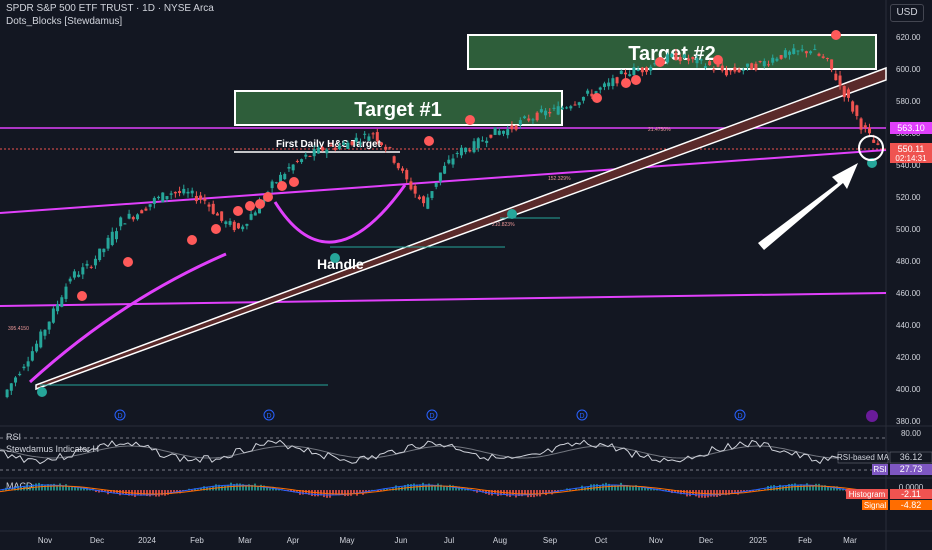 The image size is (932, 550). I want to click on x-tick-label: Feb, so click(805, 540).